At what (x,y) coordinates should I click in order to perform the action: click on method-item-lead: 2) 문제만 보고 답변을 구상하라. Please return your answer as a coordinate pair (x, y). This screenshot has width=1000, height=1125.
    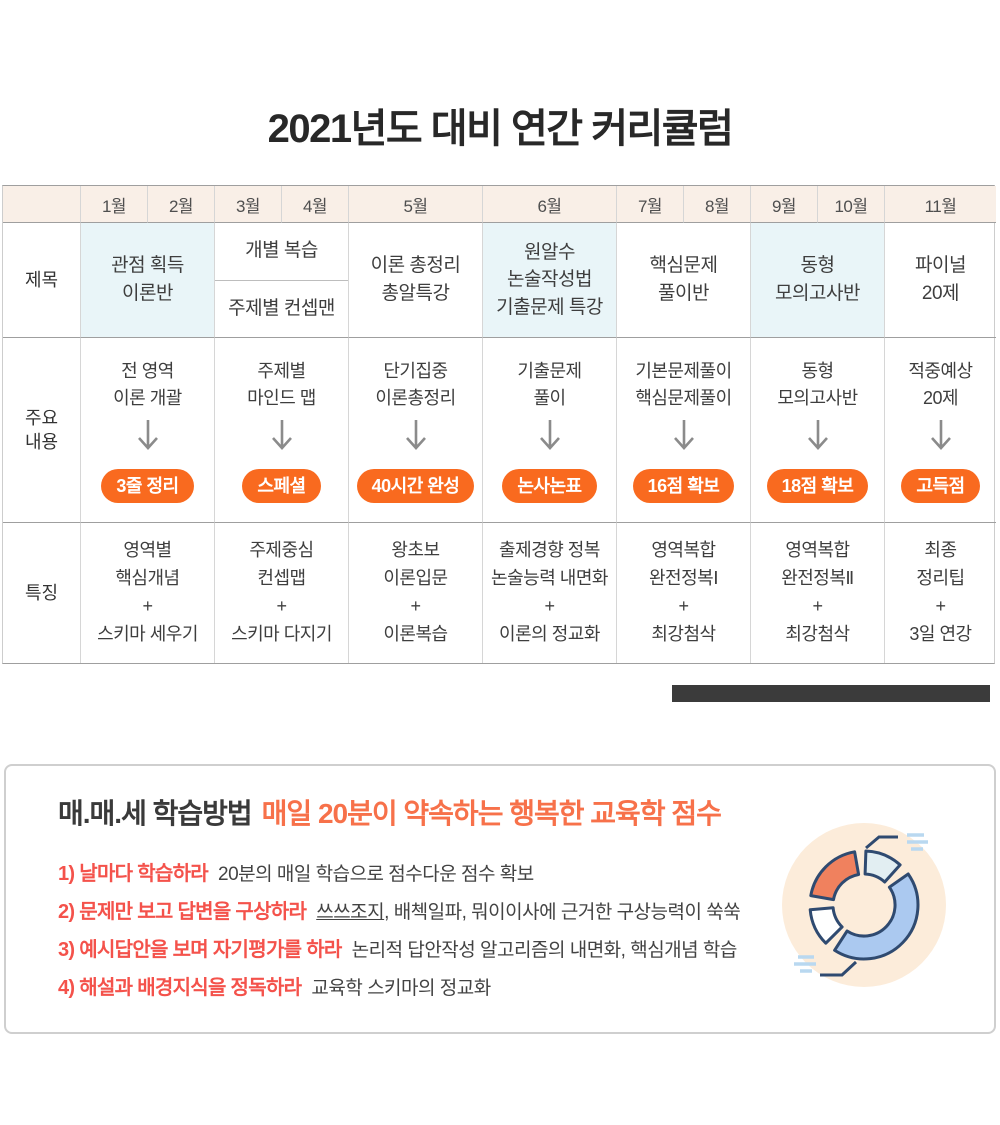
    Looking at the image, I should click on (182, 912).